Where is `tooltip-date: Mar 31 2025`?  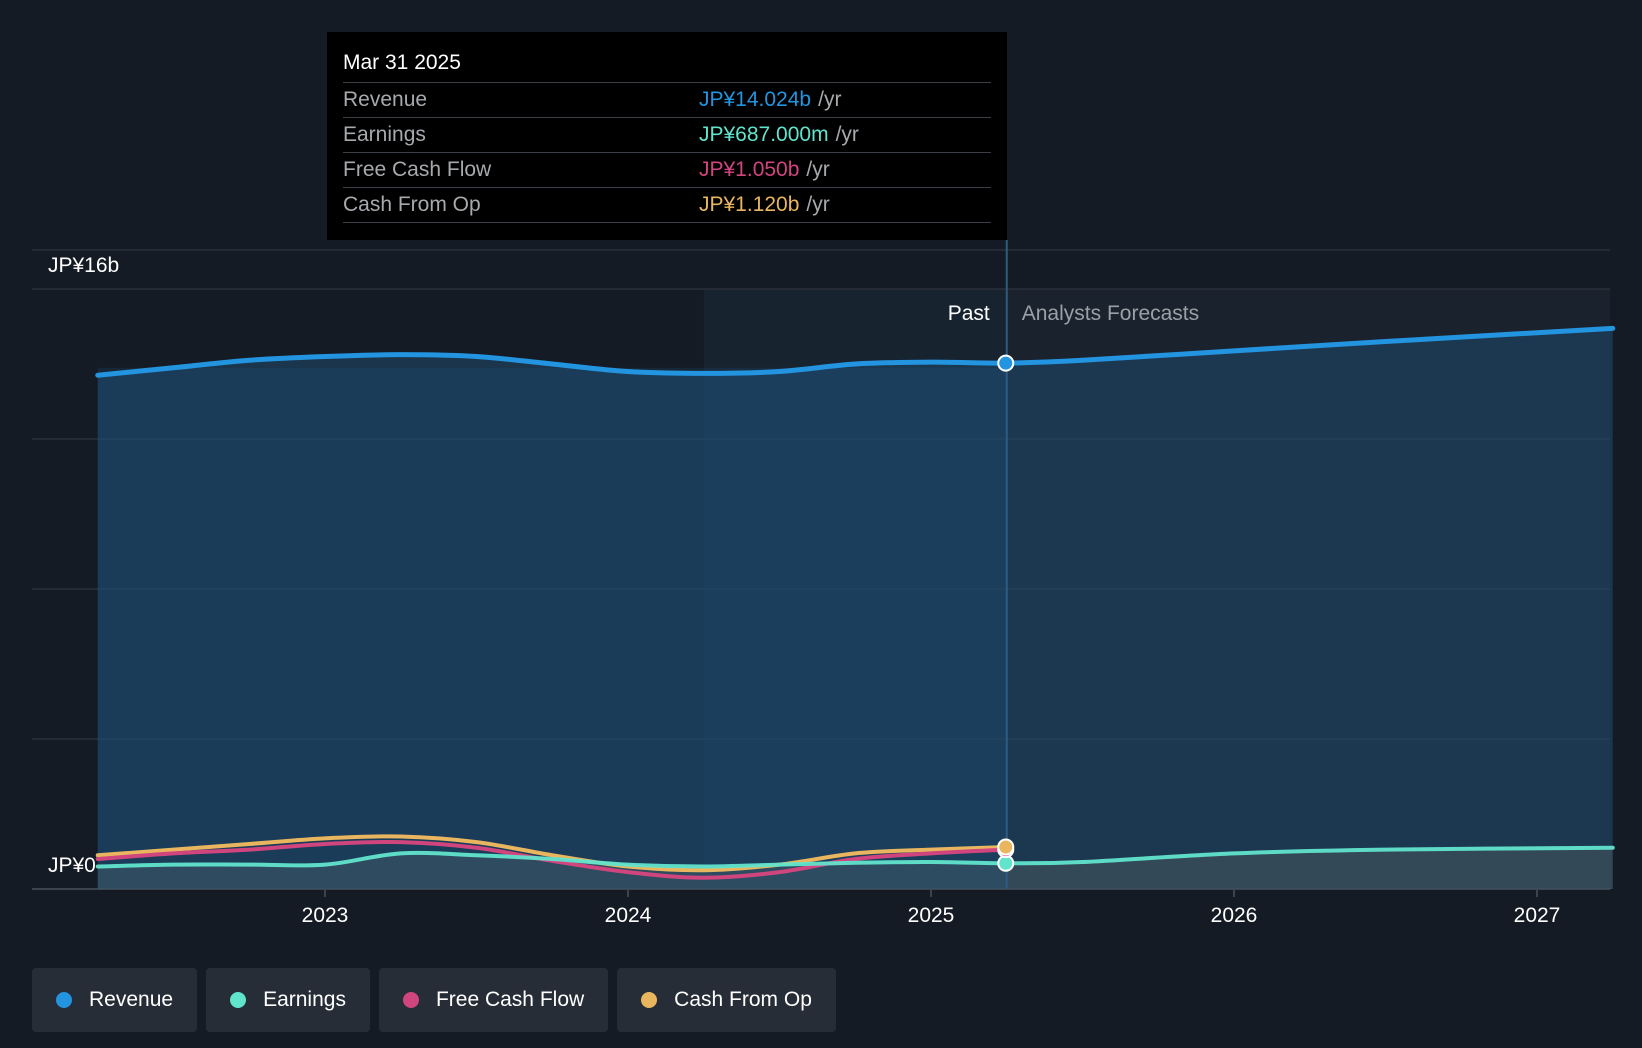
tooltip-date: Mar 31 2025 is located at coordinates (402, 62).